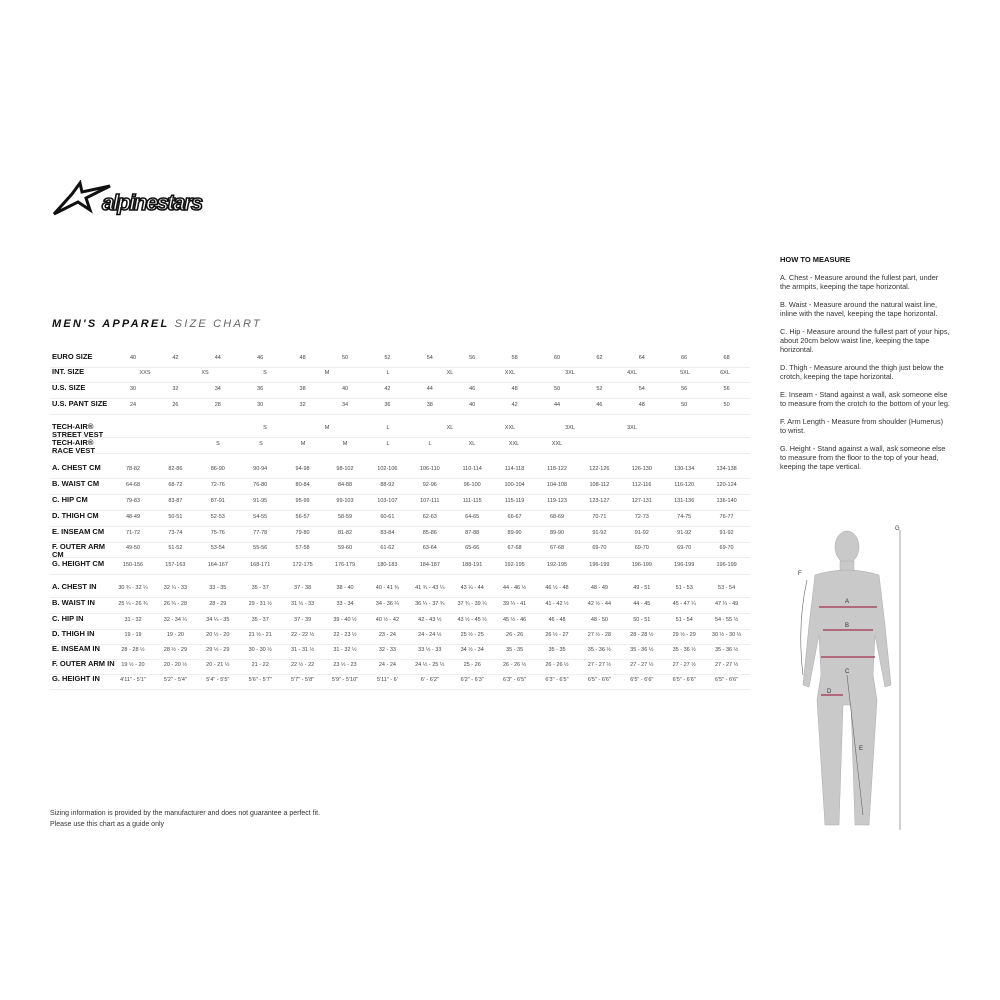 The height and width of the screenshot is (1000, 1000). I want to click on table-cell: 60-61, so click(387, 517).